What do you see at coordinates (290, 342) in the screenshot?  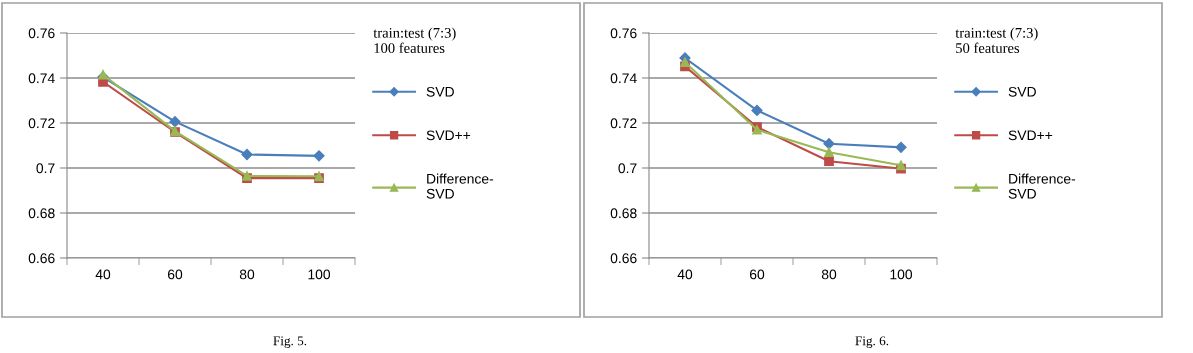 I see `caption: Fig. 5.` at bounding box center [290, 342].